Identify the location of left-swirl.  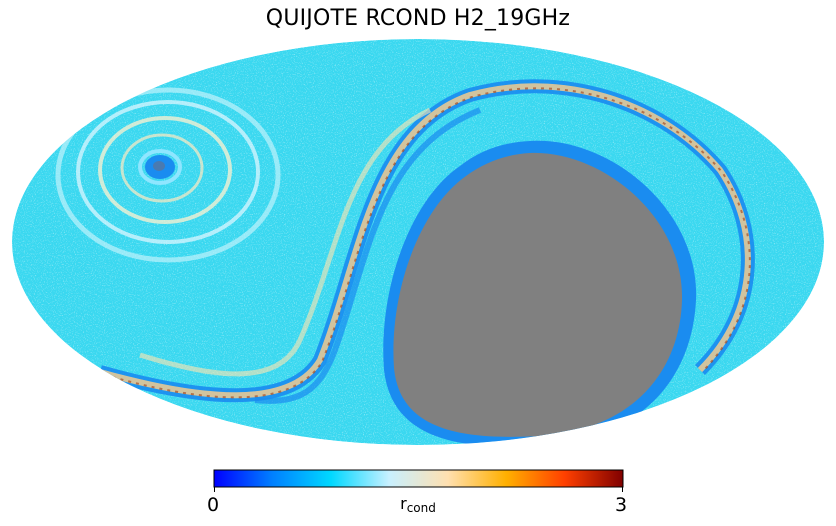
(168, 175).